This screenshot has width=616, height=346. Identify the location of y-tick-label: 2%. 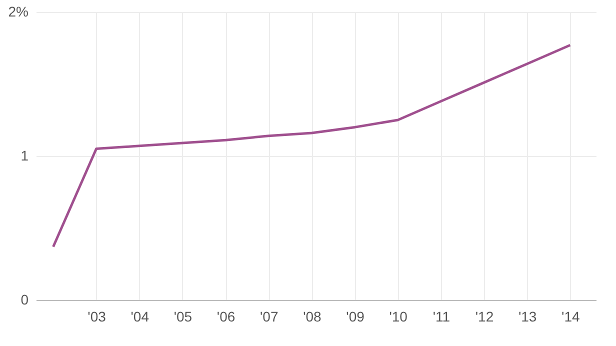
(18, 12).